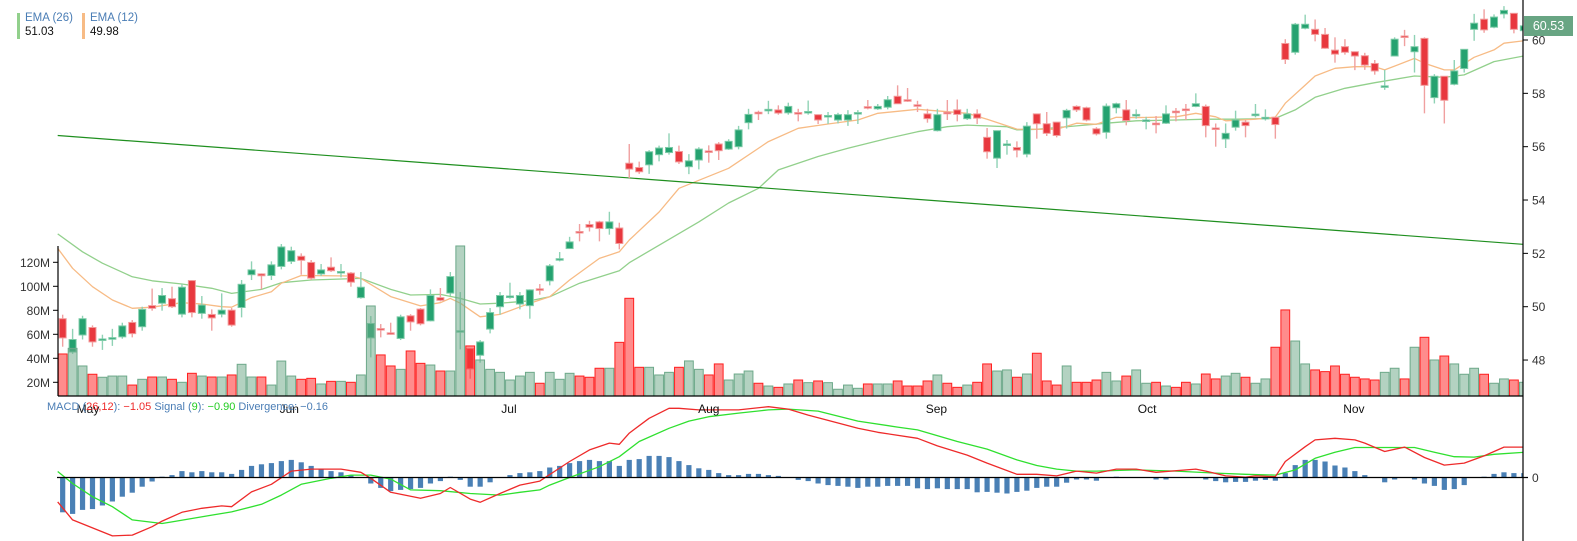 The height and width of the screenshot is (541, 1577). Describe the element at coordinates (708, 409) in the screenshot. I see `month-label: Aug` at that location.